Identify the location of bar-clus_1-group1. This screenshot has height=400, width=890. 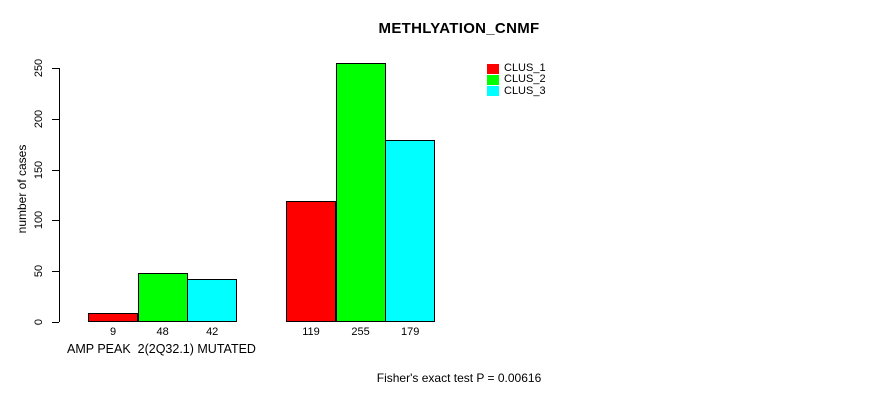
(113, 317).